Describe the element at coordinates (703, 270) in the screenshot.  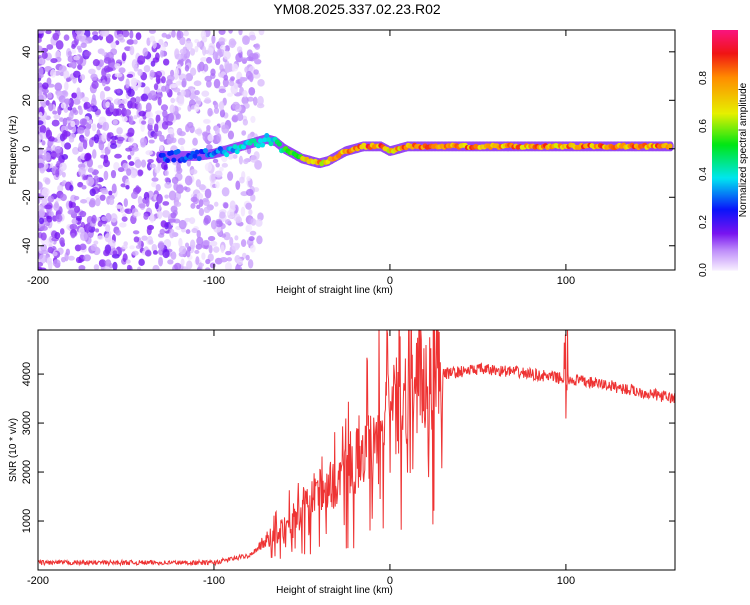
I see `colorbar-tick-label: 0.0` at that location.